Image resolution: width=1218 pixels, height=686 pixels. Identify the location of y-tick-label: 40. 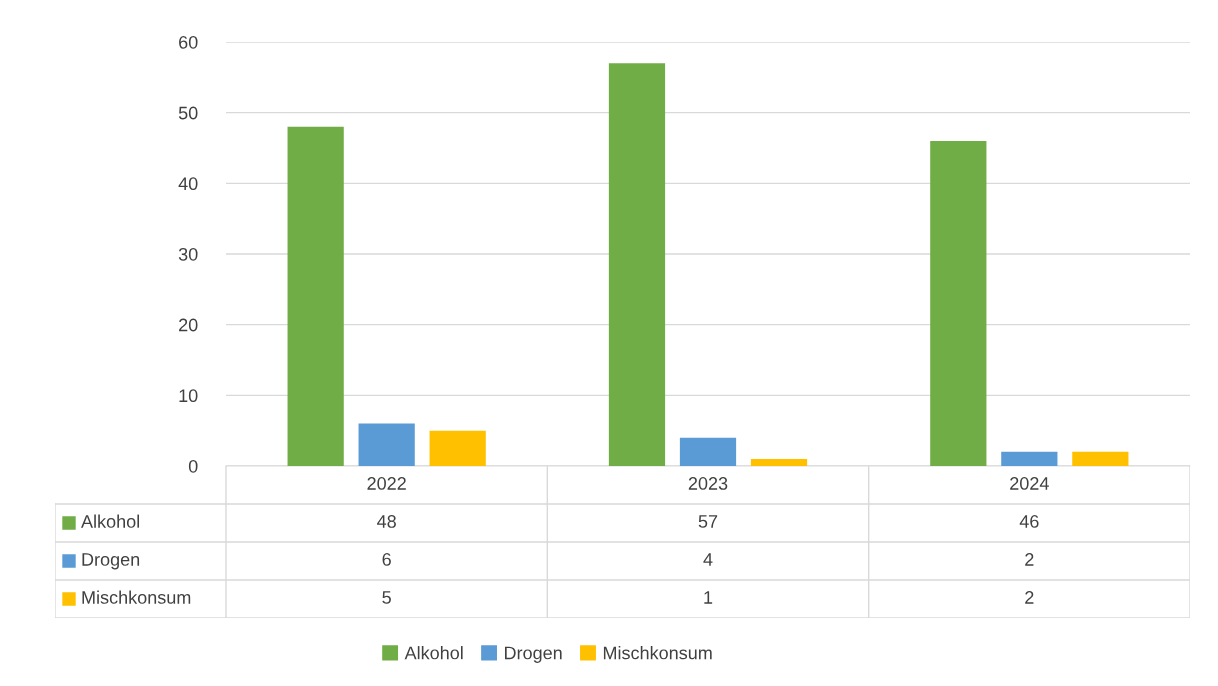
(188, 184).